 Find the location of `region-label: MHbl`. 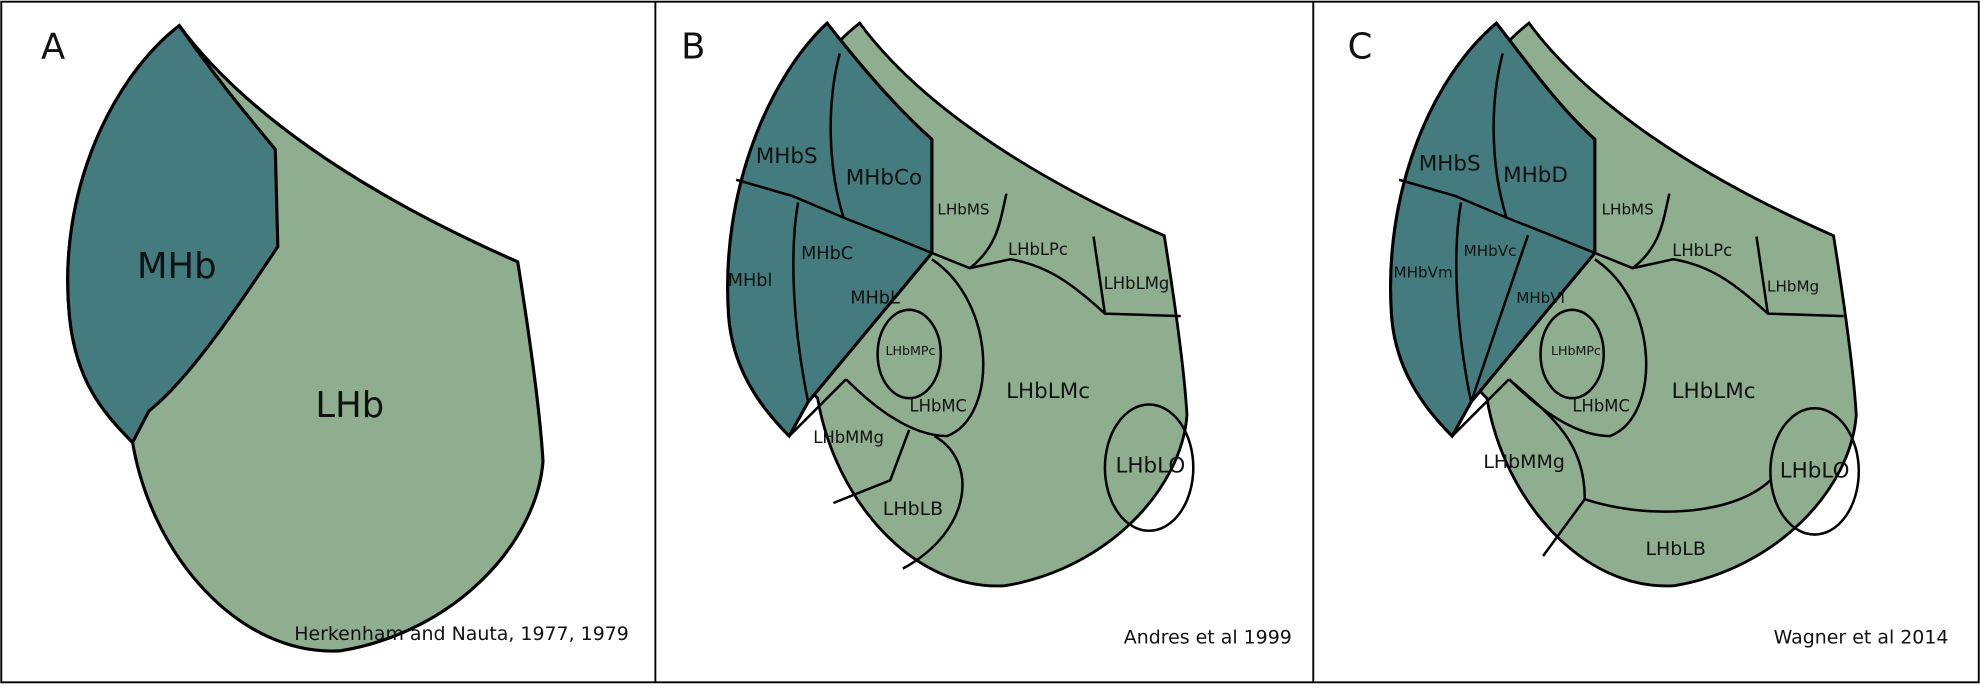

region-label: MHbl is located at coordinates (750, 281).